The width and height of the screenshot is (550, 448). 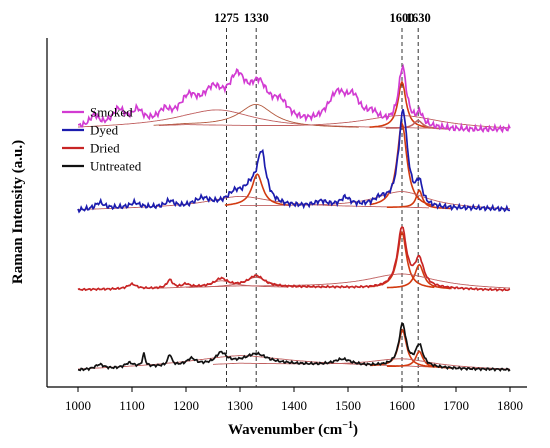 What do you see at coordinates (294, 347) in the screenshot?
I see `series-line-untreated` at bounding box center [294, 347].